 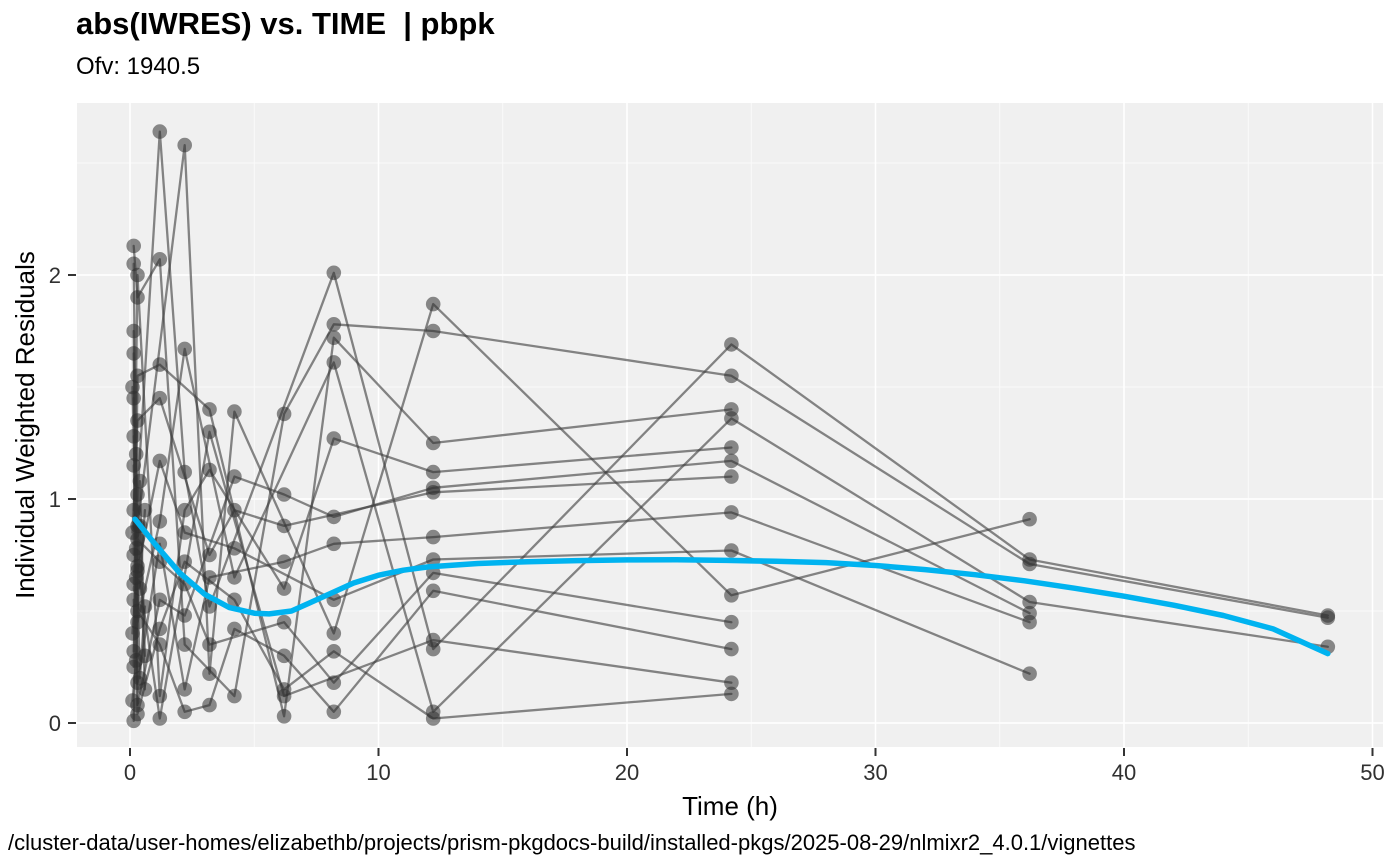 What do you see at coordinates (581, 601) in the screenshot?
I see `subject-trajectory` at bounding box center [581, 601].